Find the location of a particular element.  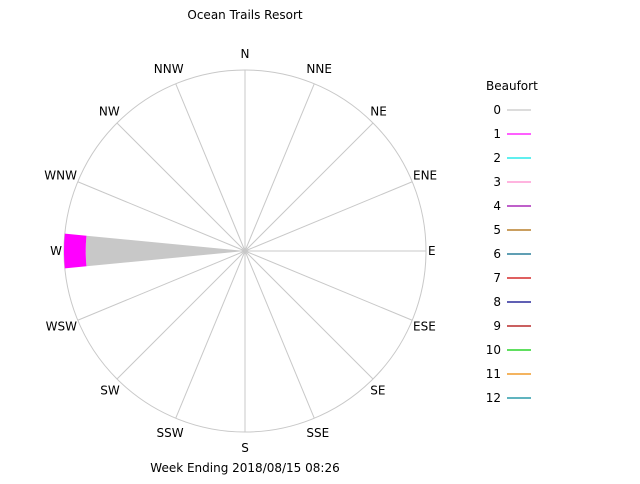

direction-label-w: W is located at coordinates (56, 251).